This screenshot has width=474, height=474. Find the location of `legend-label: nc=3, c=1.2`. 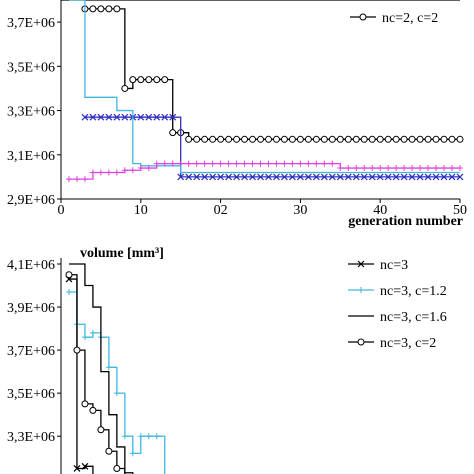

legend-label: nc=3, c=1.2 is located at coordinates (413, 291).